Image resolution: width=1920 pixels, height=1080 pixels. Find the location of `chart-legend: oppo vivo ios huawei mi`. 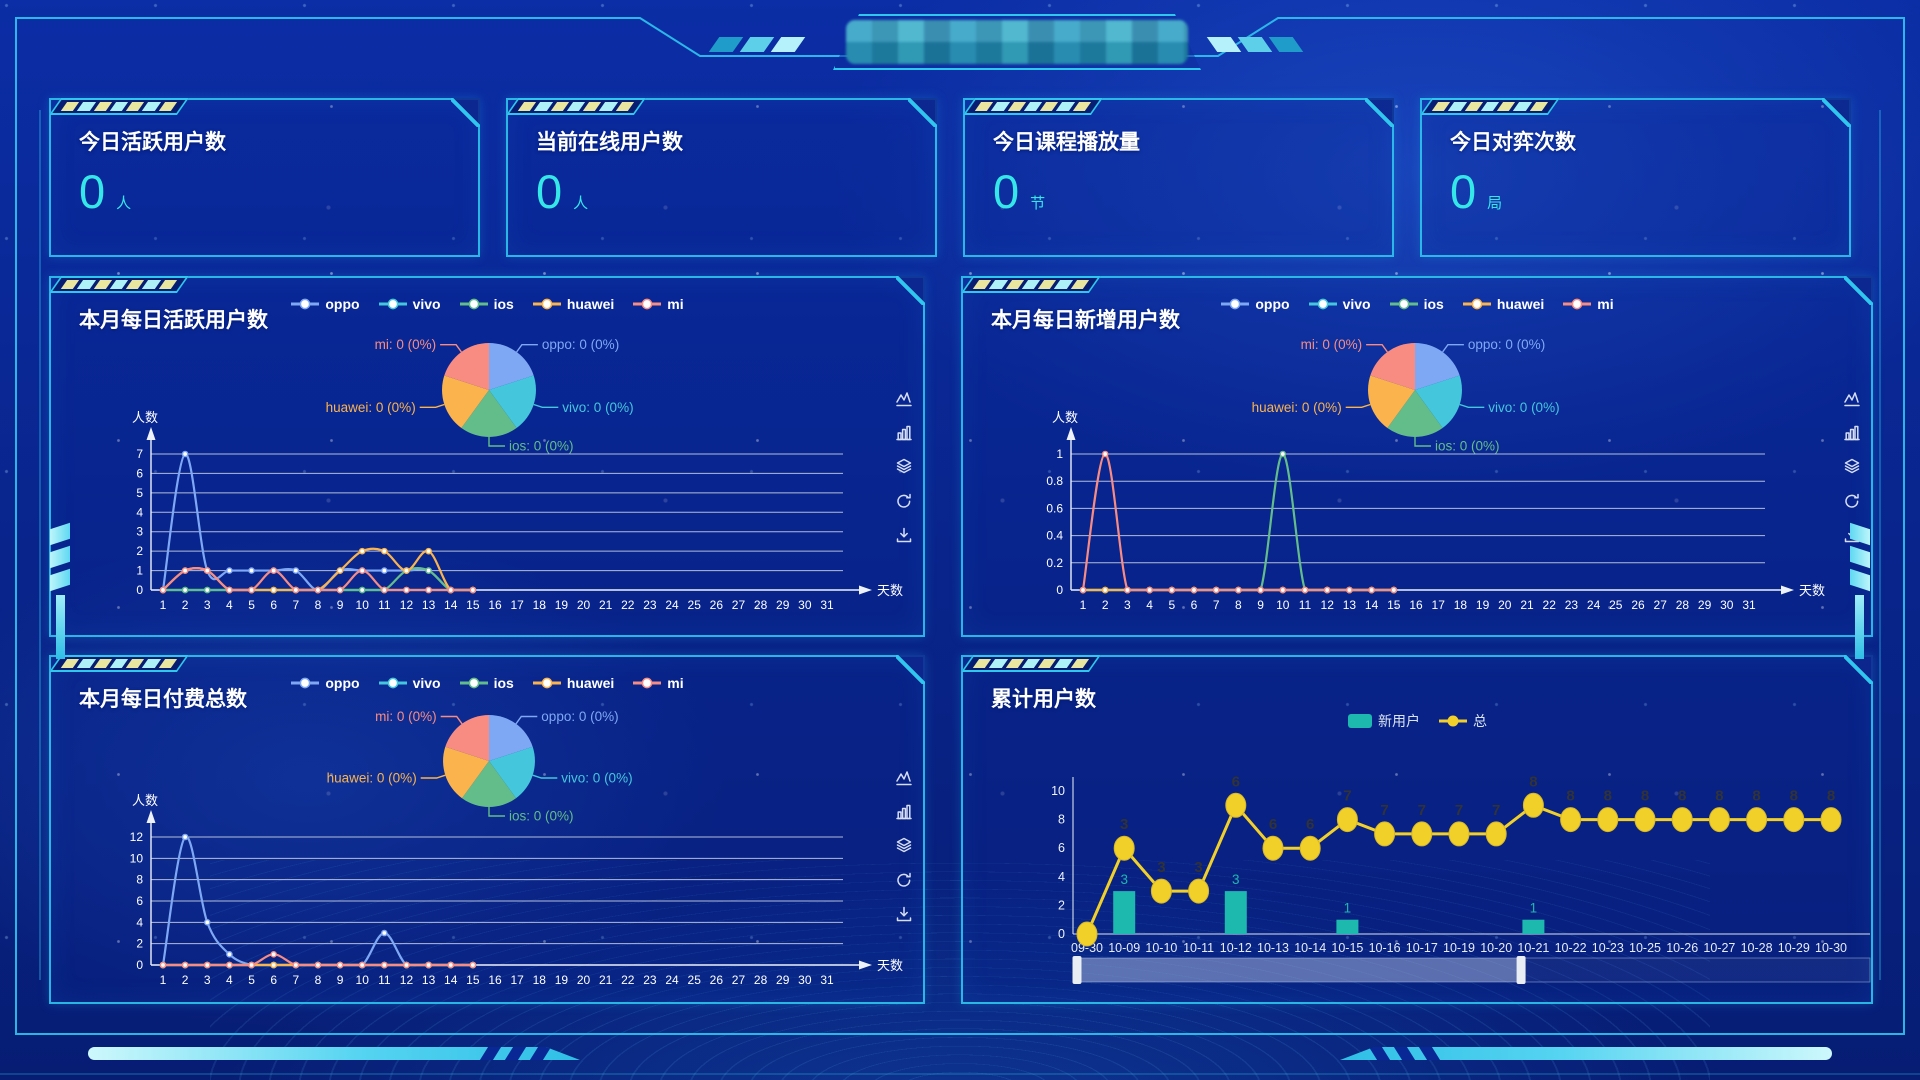

chart-legend: oppo vivo ios huawei mi is located at coordinates (1417, 304).